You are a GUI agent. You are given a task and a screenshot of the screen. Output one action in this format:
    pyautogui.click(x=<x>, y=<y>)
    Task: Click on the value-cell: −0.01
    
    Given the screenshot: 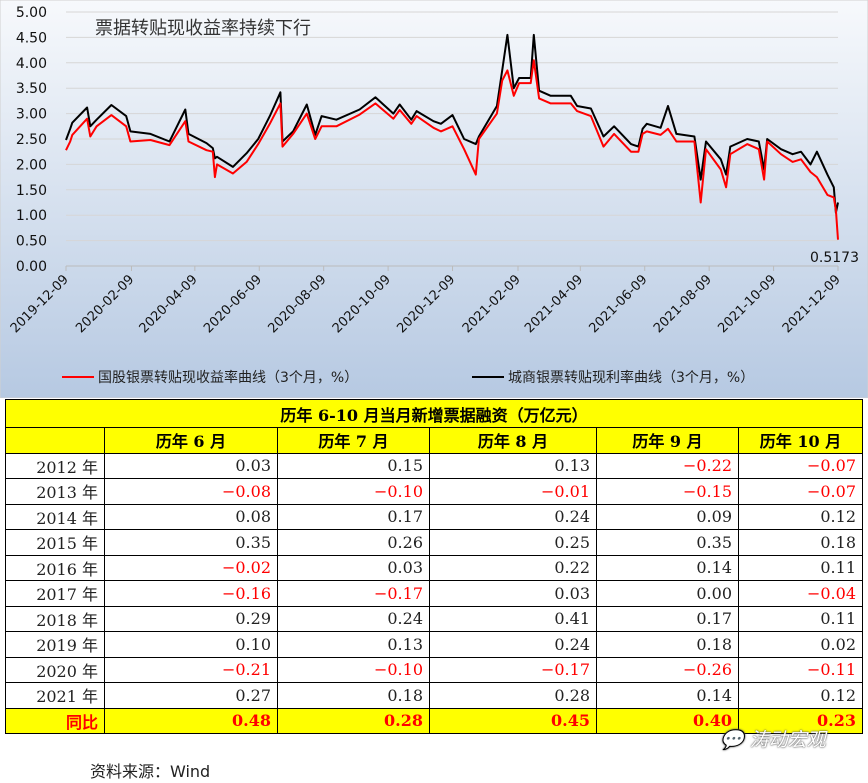 What is the action you would take?
    pyautogui.click(x=513, y=491)
    